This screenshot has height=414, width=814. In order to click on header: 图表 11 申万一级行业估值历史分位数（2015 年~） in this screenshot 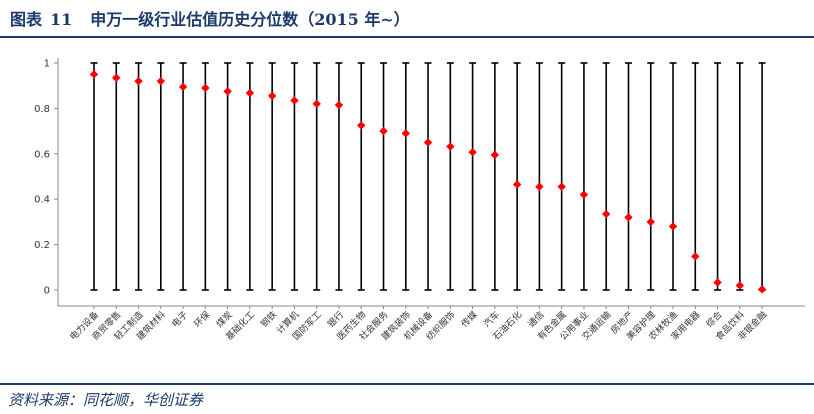, I will do `click(407, 20)`.